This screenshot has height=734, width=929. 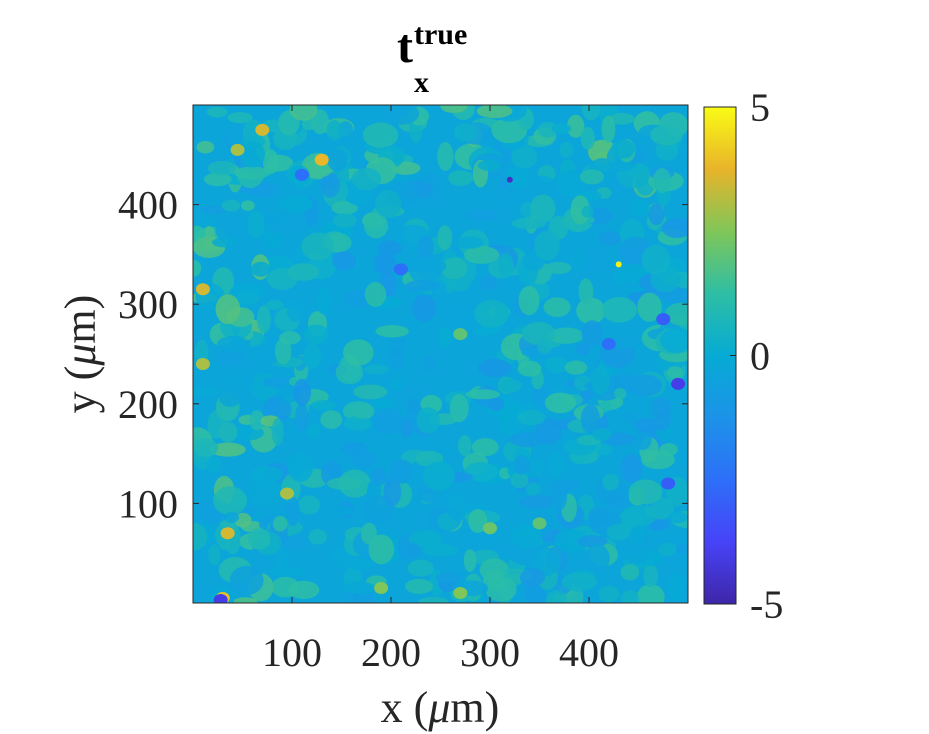 I want to click on colorbar-ticks: 5 0 -5, so click(x=756, y=356).